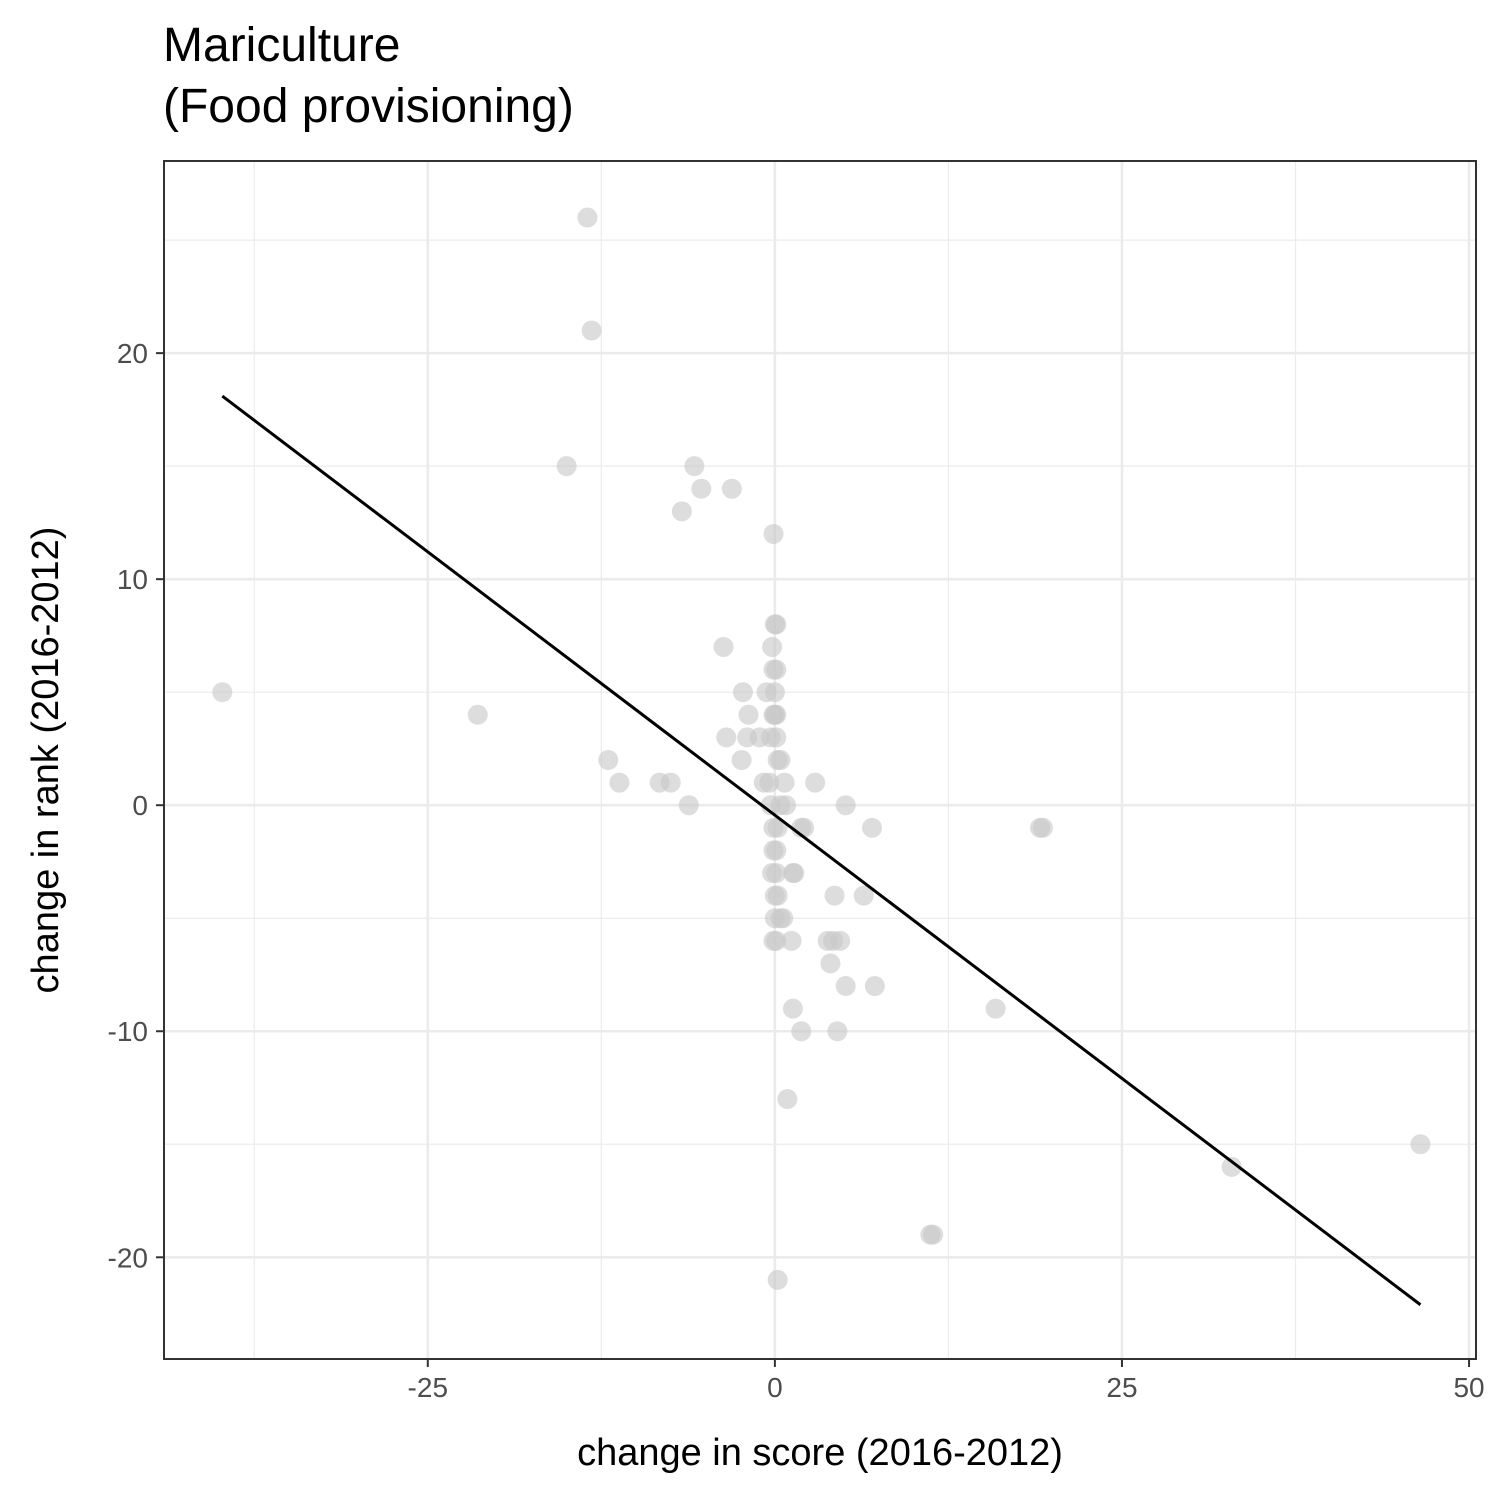 The width and height of the screenshot is (1500, 1499). Describe the element at coordinates (1121, 1387) in the screenshot. I see `x-tick-label: 25` at that location.